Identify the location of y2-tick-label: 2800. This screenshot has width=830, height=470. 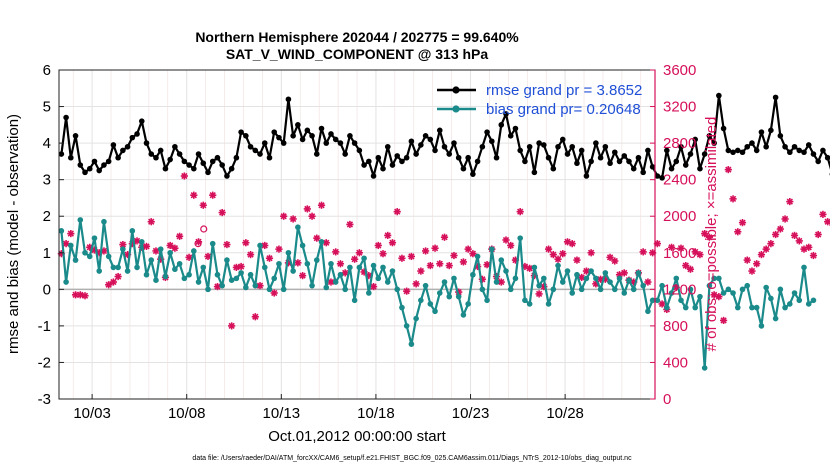
(679, 143).